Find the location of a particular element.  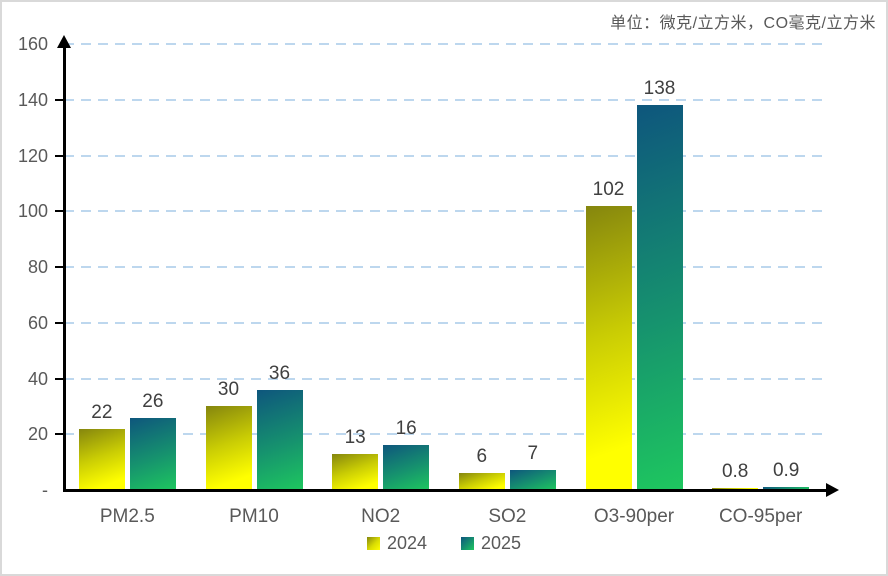

value-label-2025-CO-95per: 0.9 is located at coordinates (786, 471).